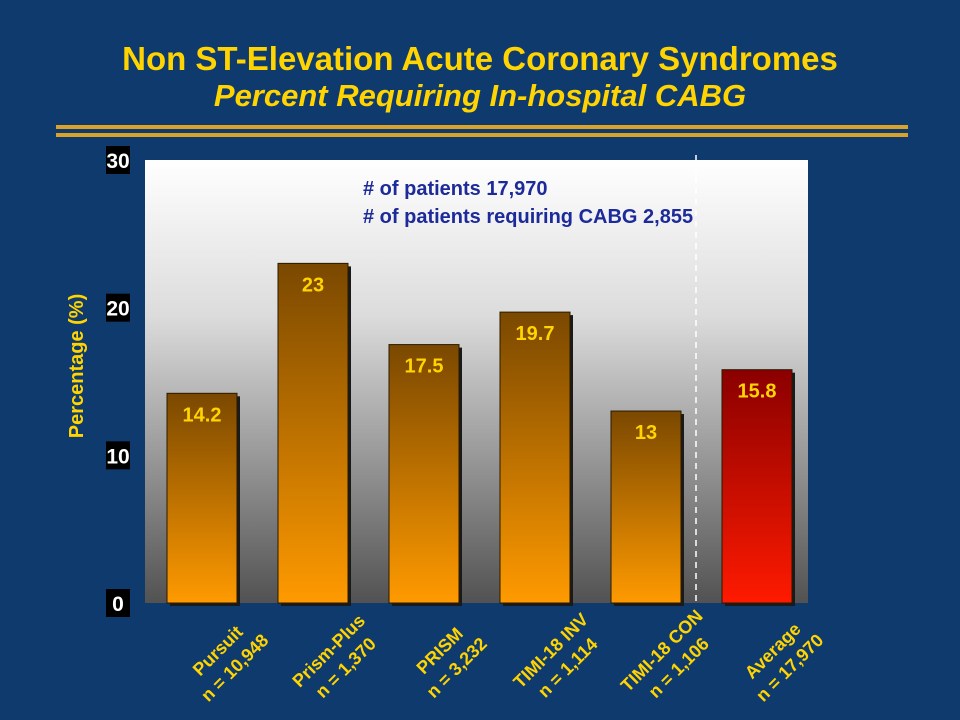  I want to click on patients-annotation: # of patients 17,970, so click(455, 189).